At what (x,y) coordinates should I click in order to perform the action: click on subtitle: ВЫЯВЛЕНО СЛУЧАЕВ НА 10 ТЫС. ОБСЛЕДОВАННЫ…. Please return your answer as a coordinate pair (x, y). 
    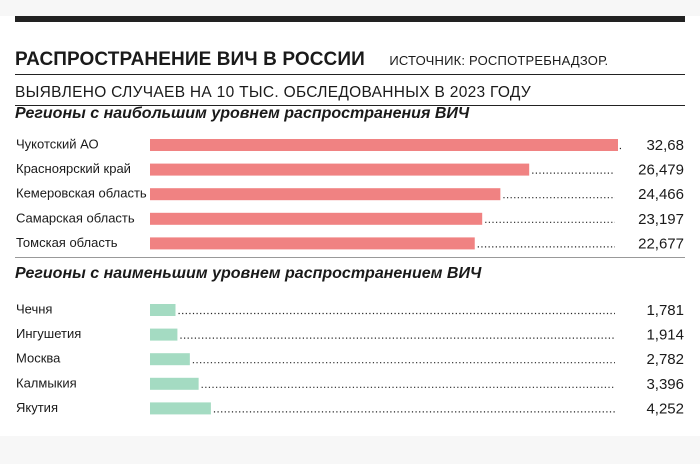
    Looking at the image, I should click on (273, 92).